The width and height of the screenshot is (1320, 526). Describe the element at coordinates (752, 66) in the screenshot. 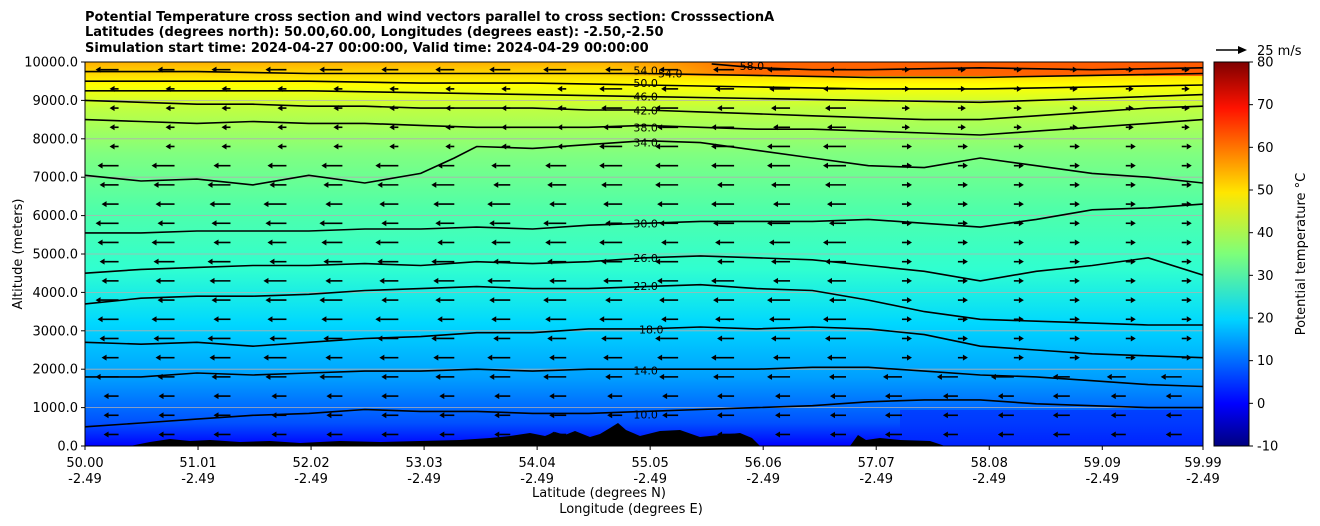

I see `contour-label: 58.0` at that location.